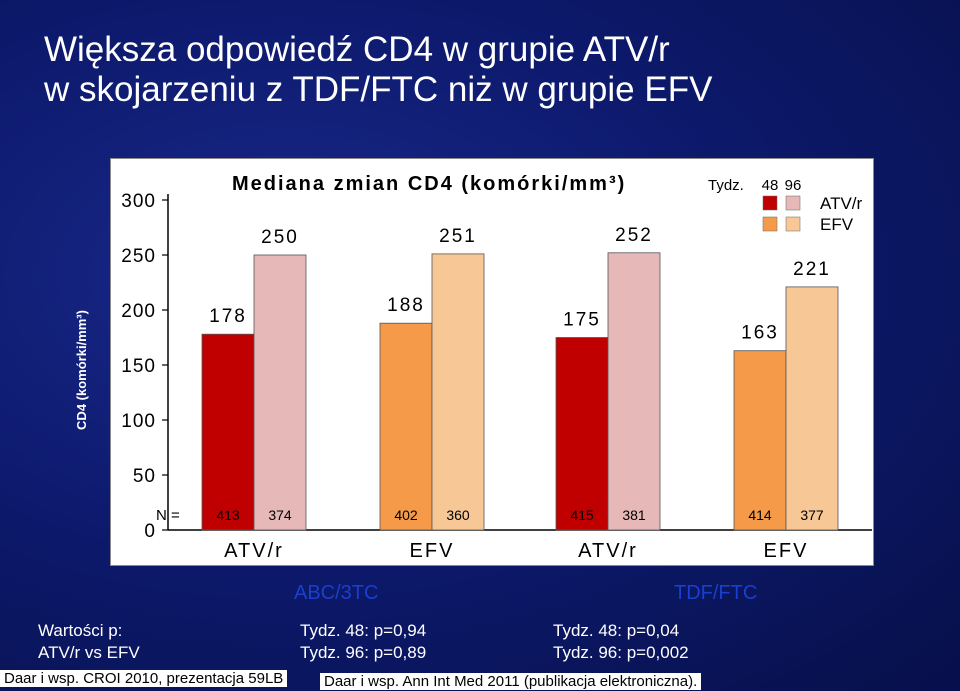  What do you see at coordinates (144, 678) in the screenshot?
I see `source-left: Daar i wsp. CROI 2010, prezentacja 59LB` at bounding box center [144, 678].